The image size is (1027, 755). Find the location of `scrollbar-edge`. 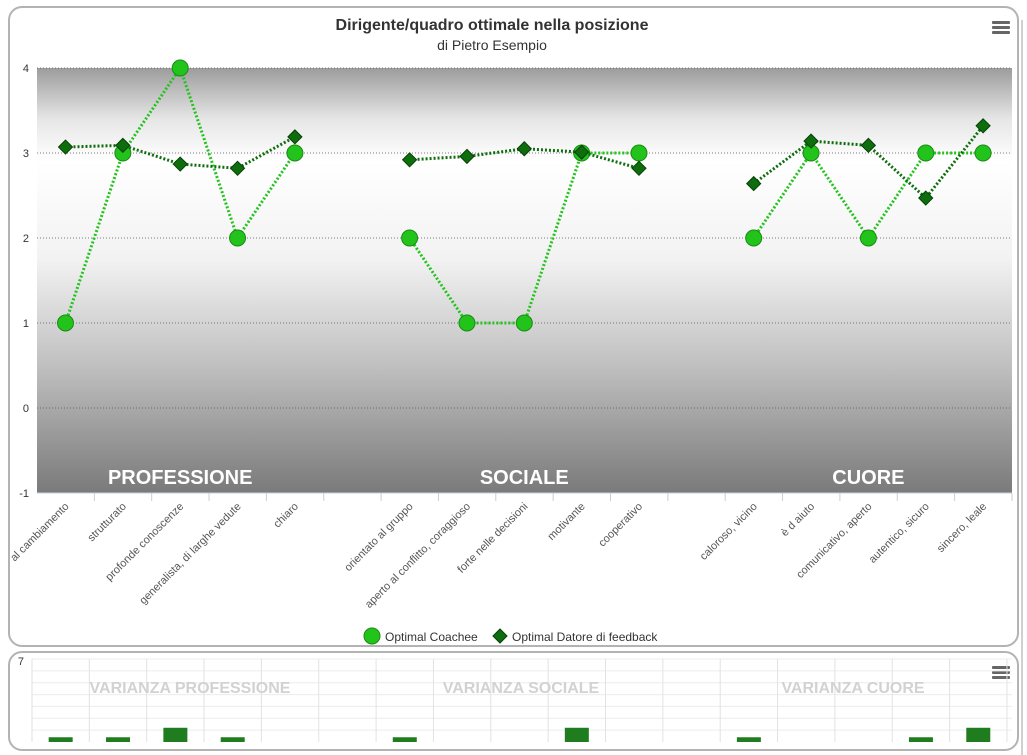

scrollbar-edge is located at coordinates (1024, 387).